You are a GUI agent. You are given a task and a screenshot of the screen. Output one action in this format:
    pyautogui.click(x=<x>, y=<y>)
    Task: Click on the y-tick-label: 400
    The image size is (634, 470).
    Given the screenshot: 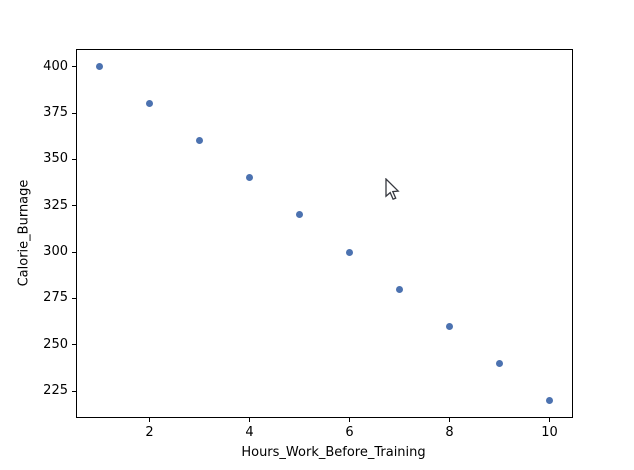 What is the action you would take?
    pyautogui.click(x=55, y=66)
    